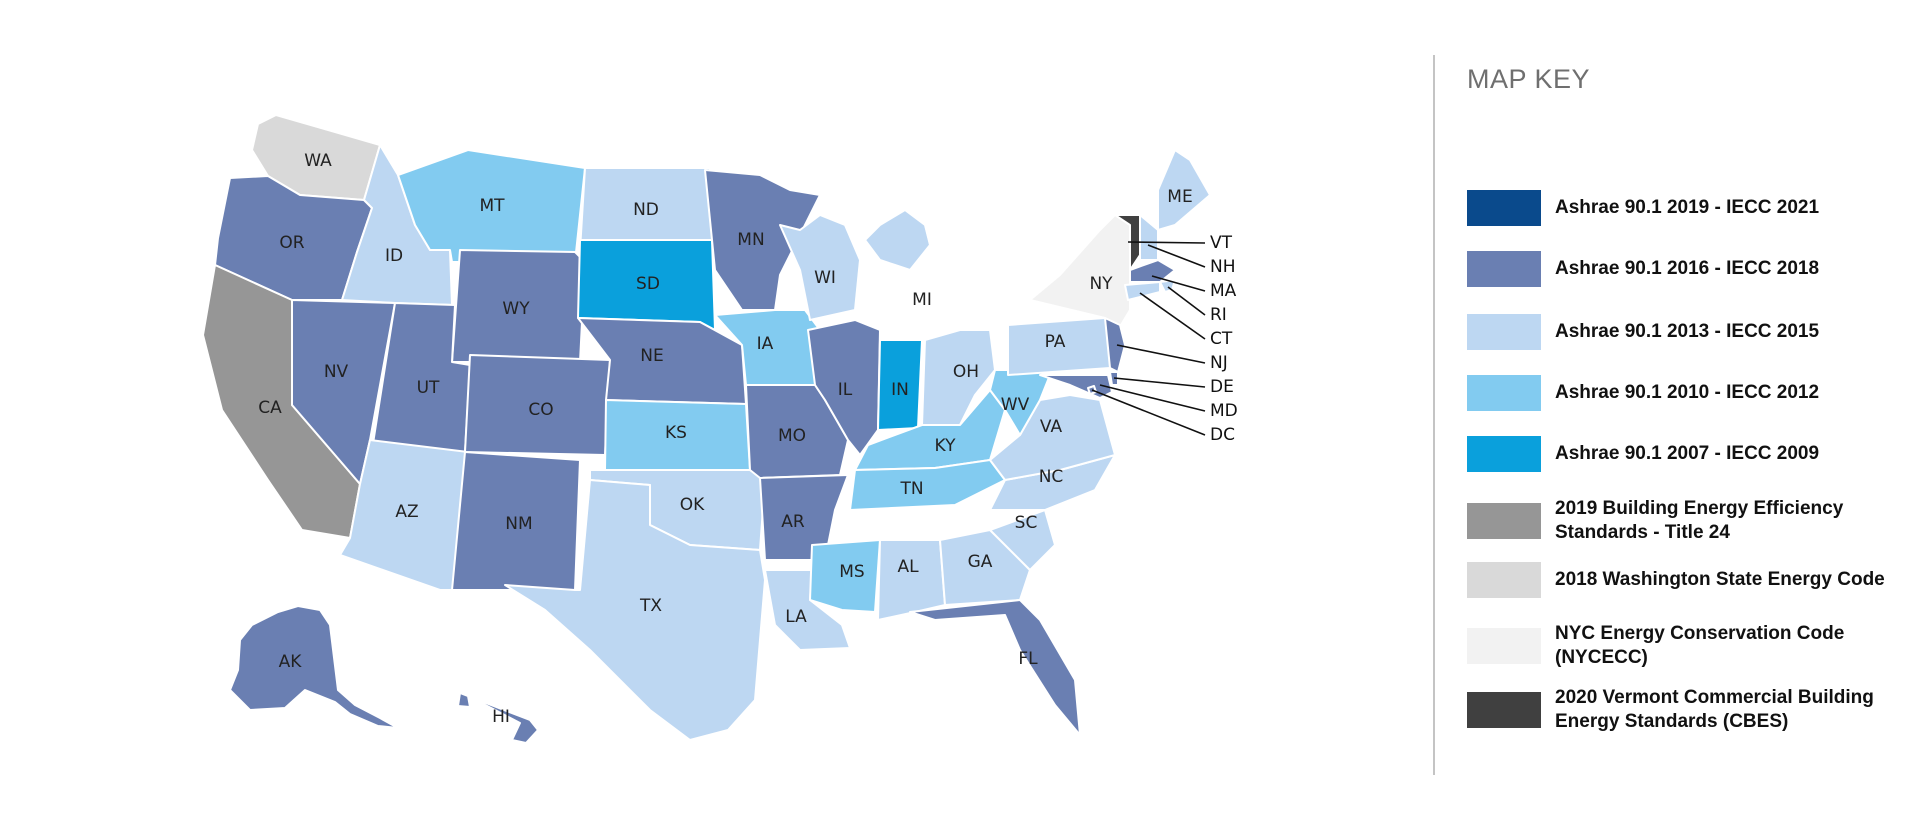 This screenshot has width=1920, height=819. I want to click on key-label: Ashrae 90.1 2007 - IECC 2009, so click(1687, 453).